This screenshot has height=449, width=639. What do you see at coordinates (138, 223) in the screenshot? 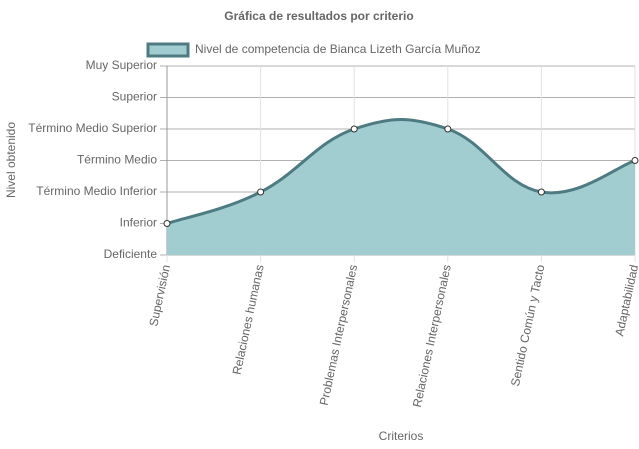
I see `y-tick-label: Inferior` at bounding box center [138, 223].